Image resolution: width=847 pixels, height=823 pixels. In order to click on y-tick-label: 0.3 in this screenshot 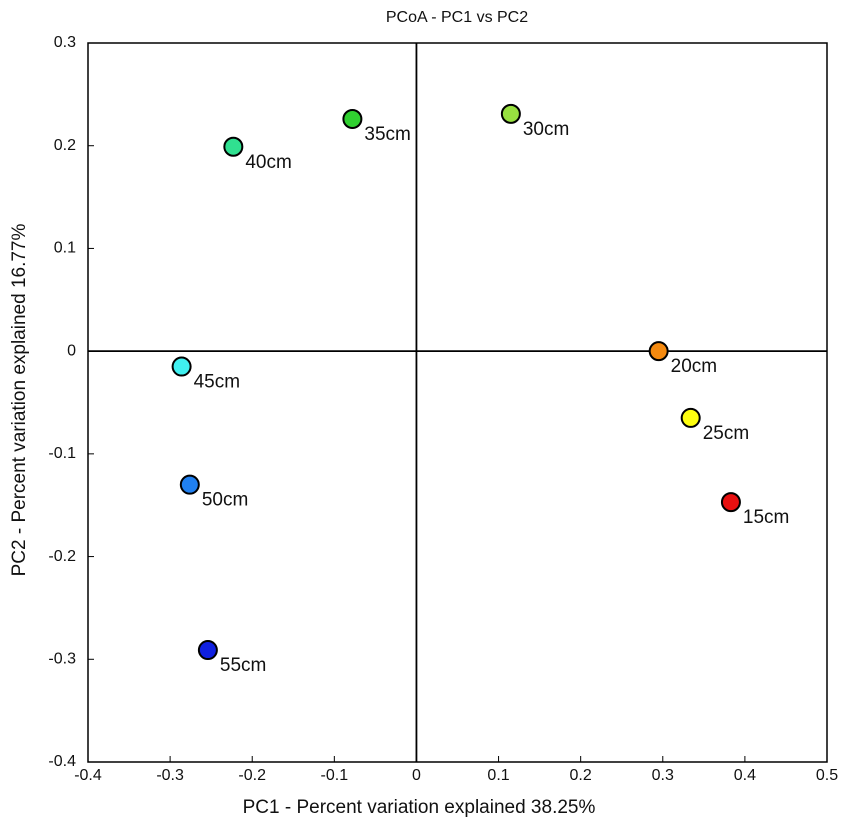, I will do `click(65, 42)`.